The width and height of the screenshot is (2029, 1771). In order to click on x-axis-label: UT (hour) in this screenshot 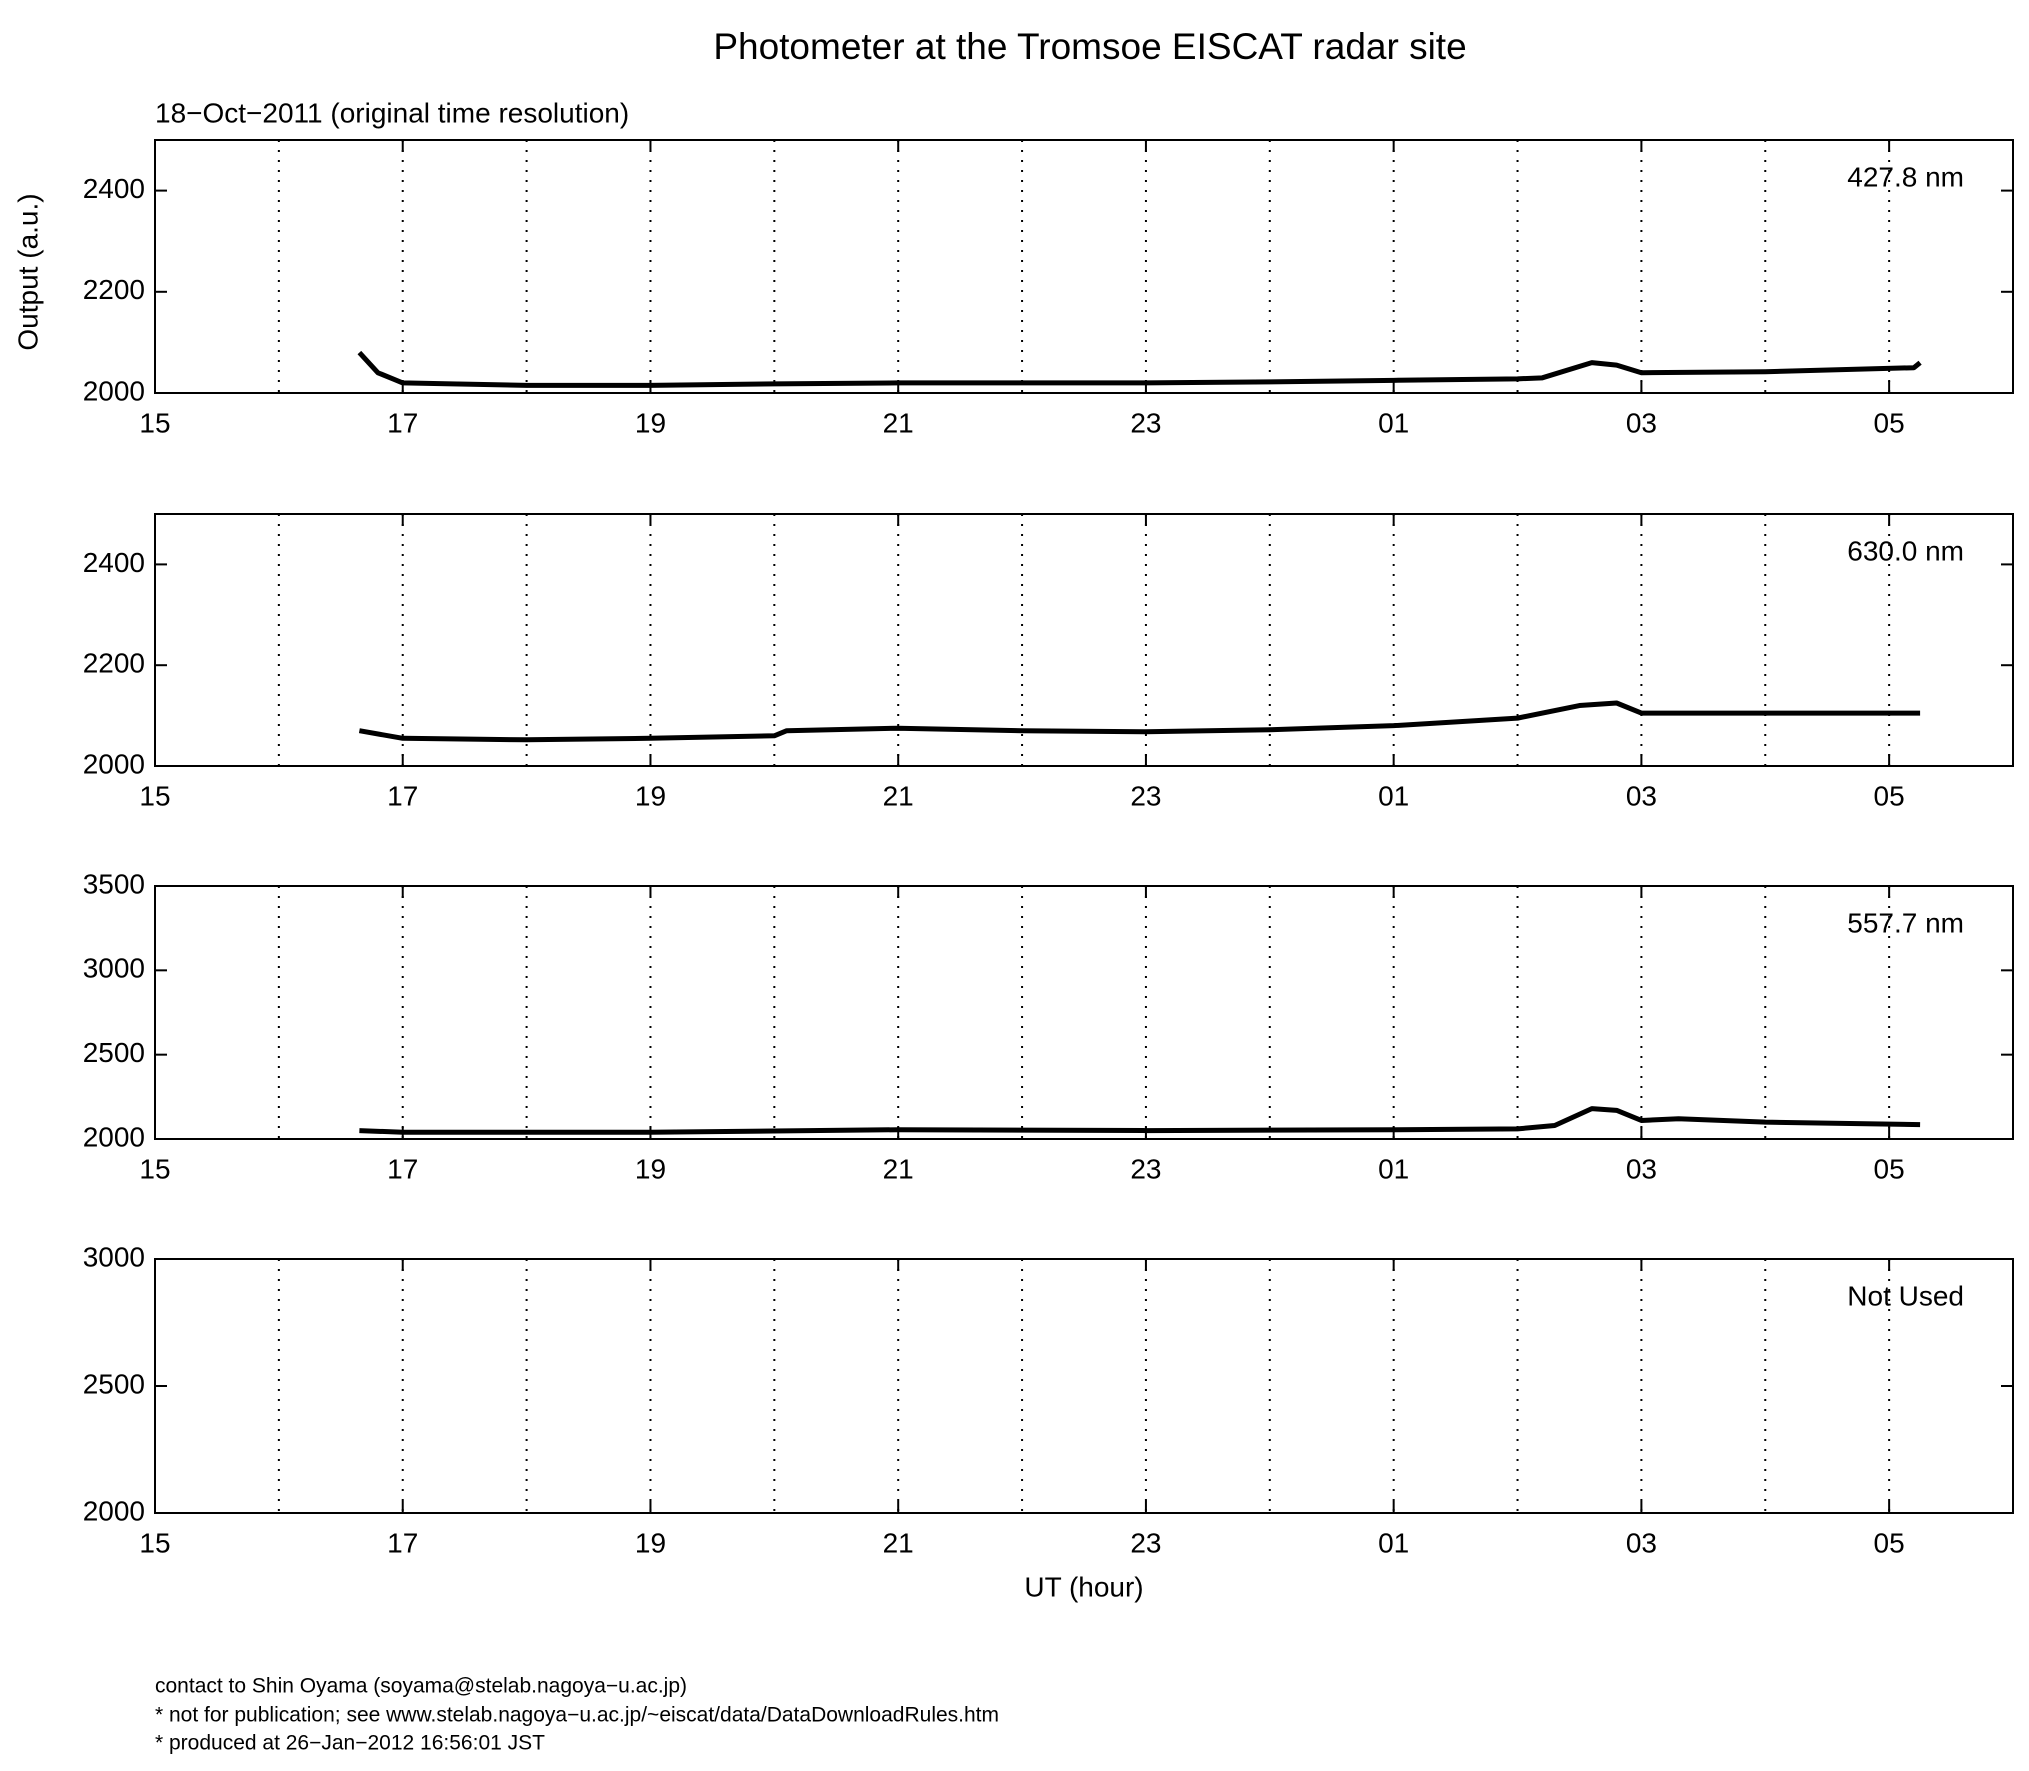, I will do `click(1083, 1586)`.